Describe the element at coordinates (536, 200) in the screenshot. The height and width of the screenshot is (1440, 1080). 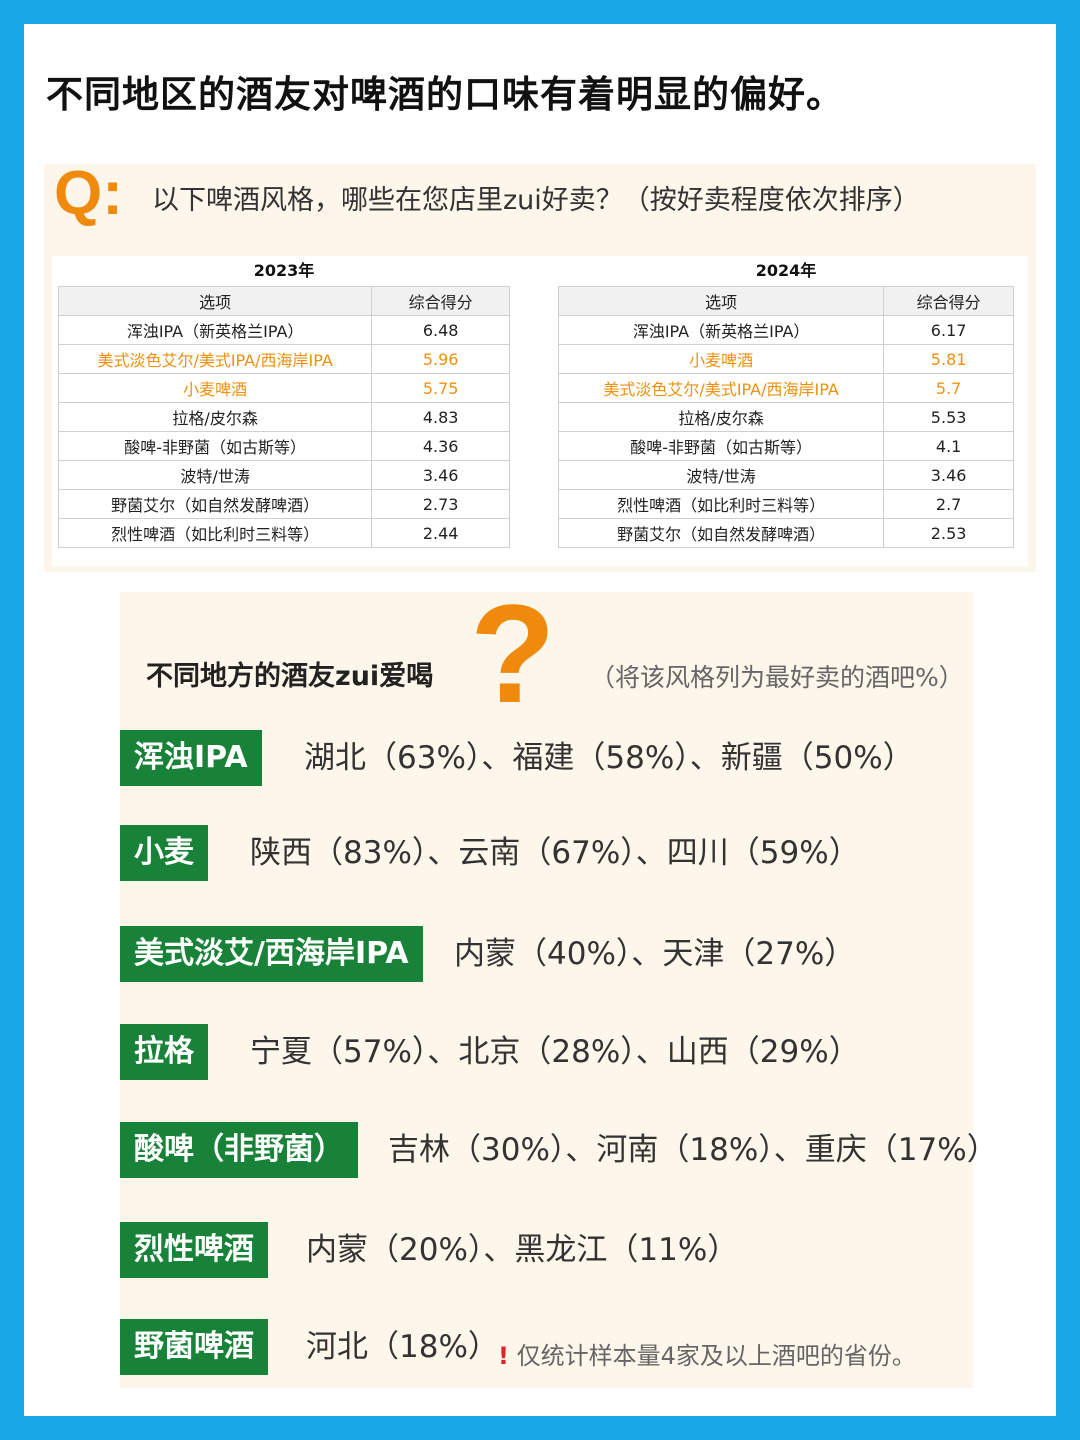
I see `question-text: 以下啤酒风格，哪些在您店里zui好卖？（按好卖程度依次排序）` at that location.